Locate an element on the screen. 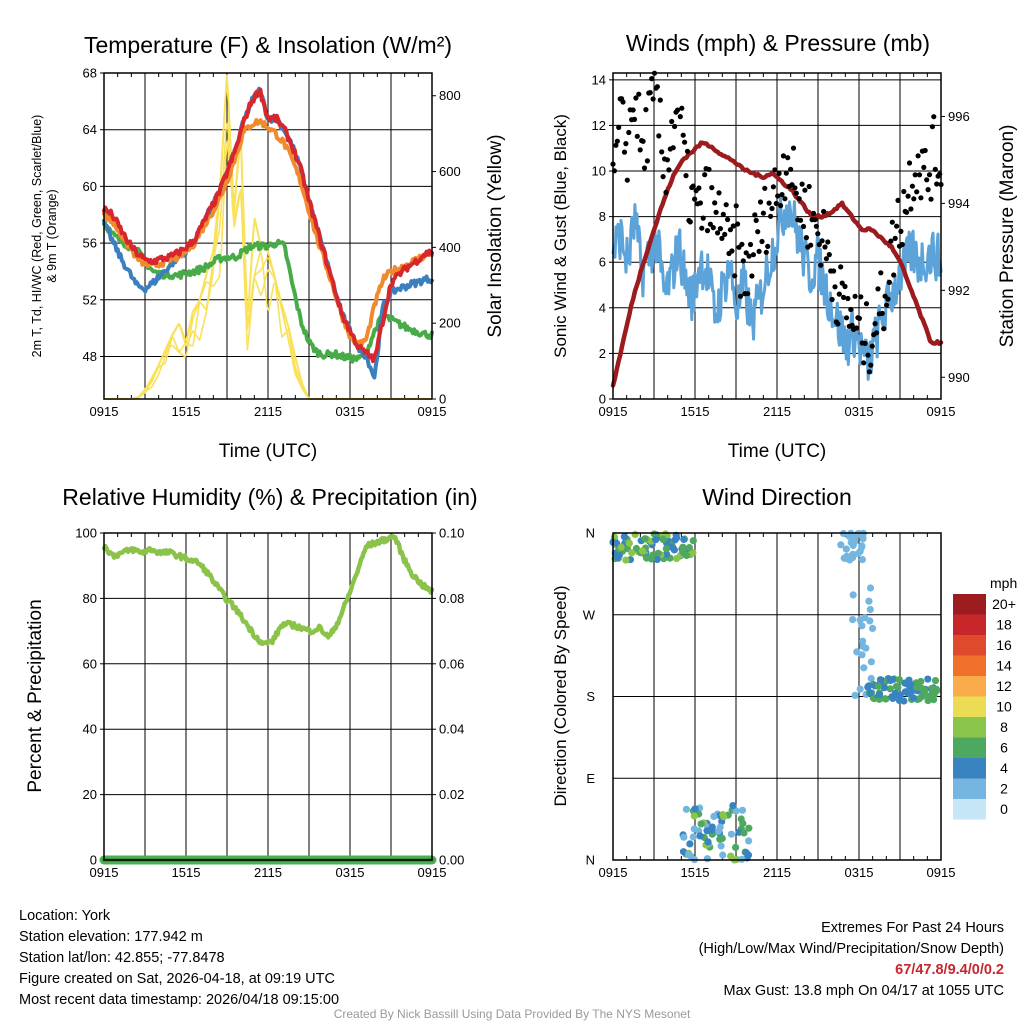 Image resolution: width=1024 pixels, height=1024 pixels. legend-label: 4 is located at coordinates (1004, 768).